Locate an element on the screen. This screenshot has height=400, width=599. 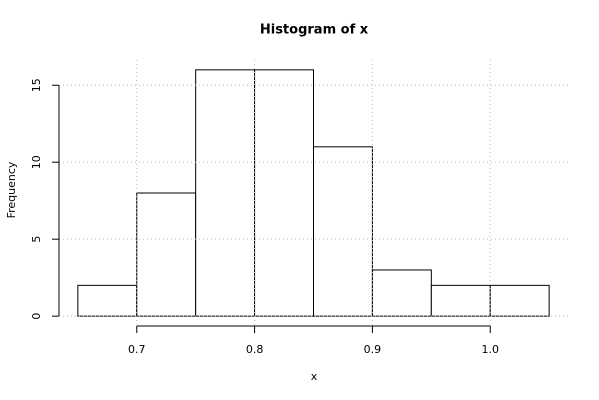
chart-title: Histogram of x is located at coordinates (314, 30).